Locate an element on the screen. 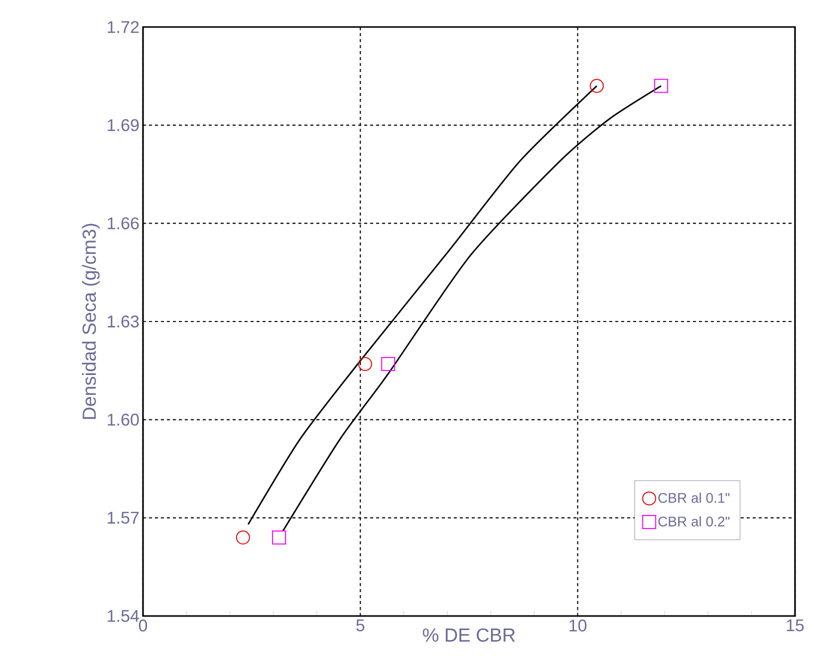 The image size is (814, 669). x-axis-title: % DE CBR is located at coordinates (468, 635).